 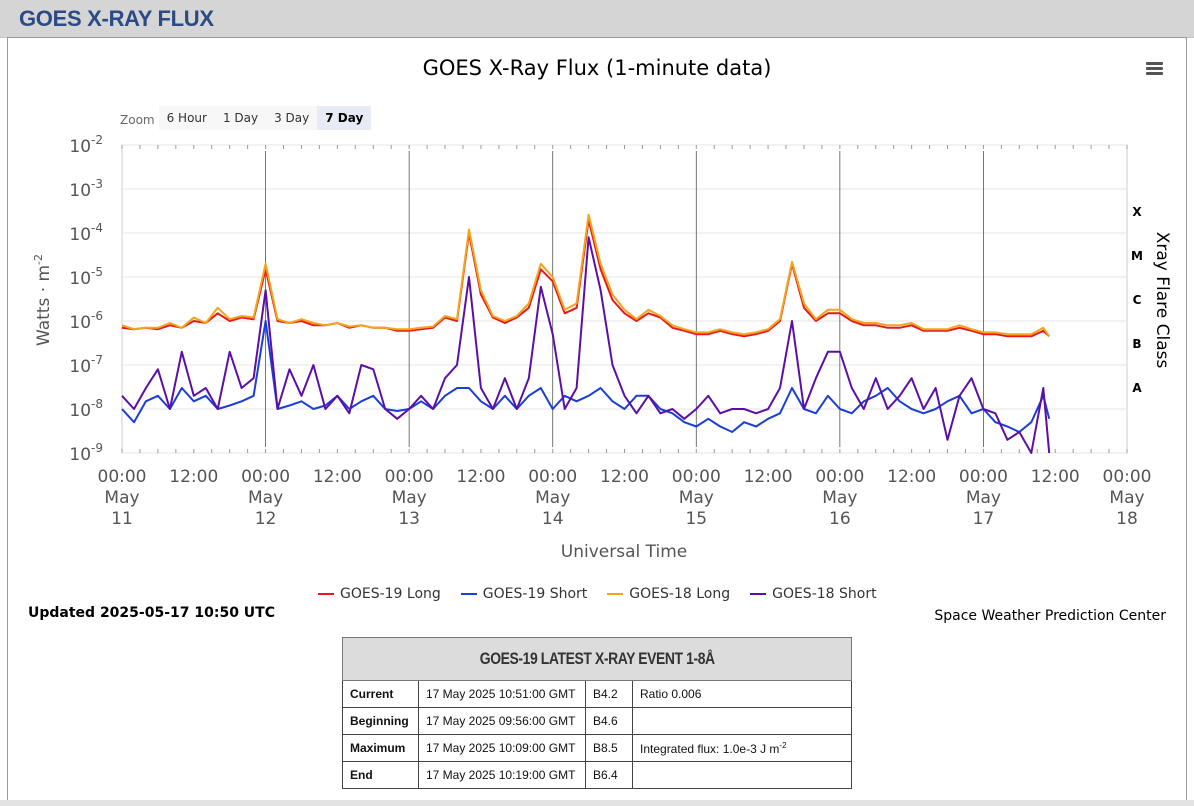 I want to click on x-tick-day: 18, so click(x=1127, y=519).